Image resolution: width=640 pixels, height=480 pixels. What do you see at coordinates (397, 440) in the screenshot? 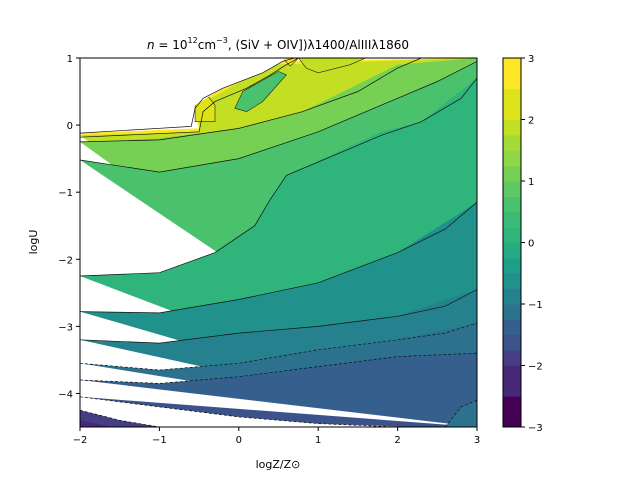
I see `x-tick-label: 2` at bounding box center [397, 440].